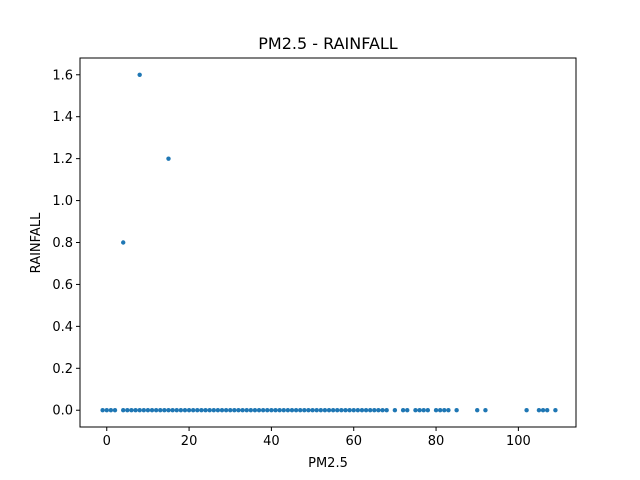  I want to click on y-axis-ticks: 0.0 0.2 0.4 0.6 0.8 1.0 1.2 1.4 1.6, so click(66, 243).